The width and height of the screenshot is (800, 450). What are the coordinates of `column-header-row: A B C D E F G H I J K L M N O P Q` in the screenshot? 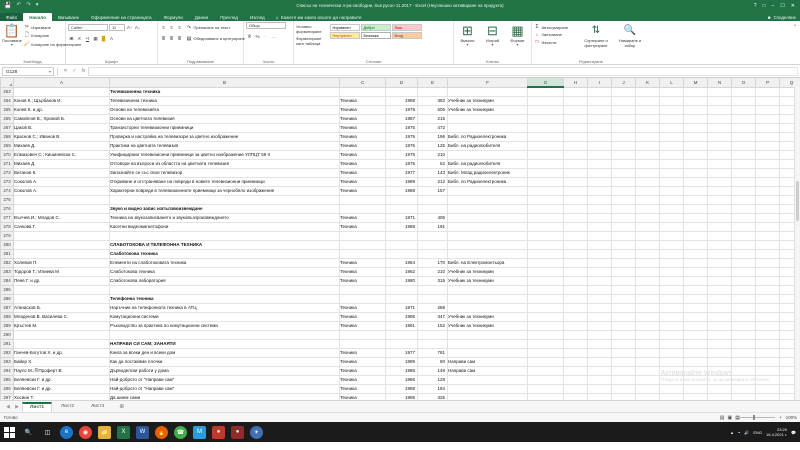 It's located at (400, 83).